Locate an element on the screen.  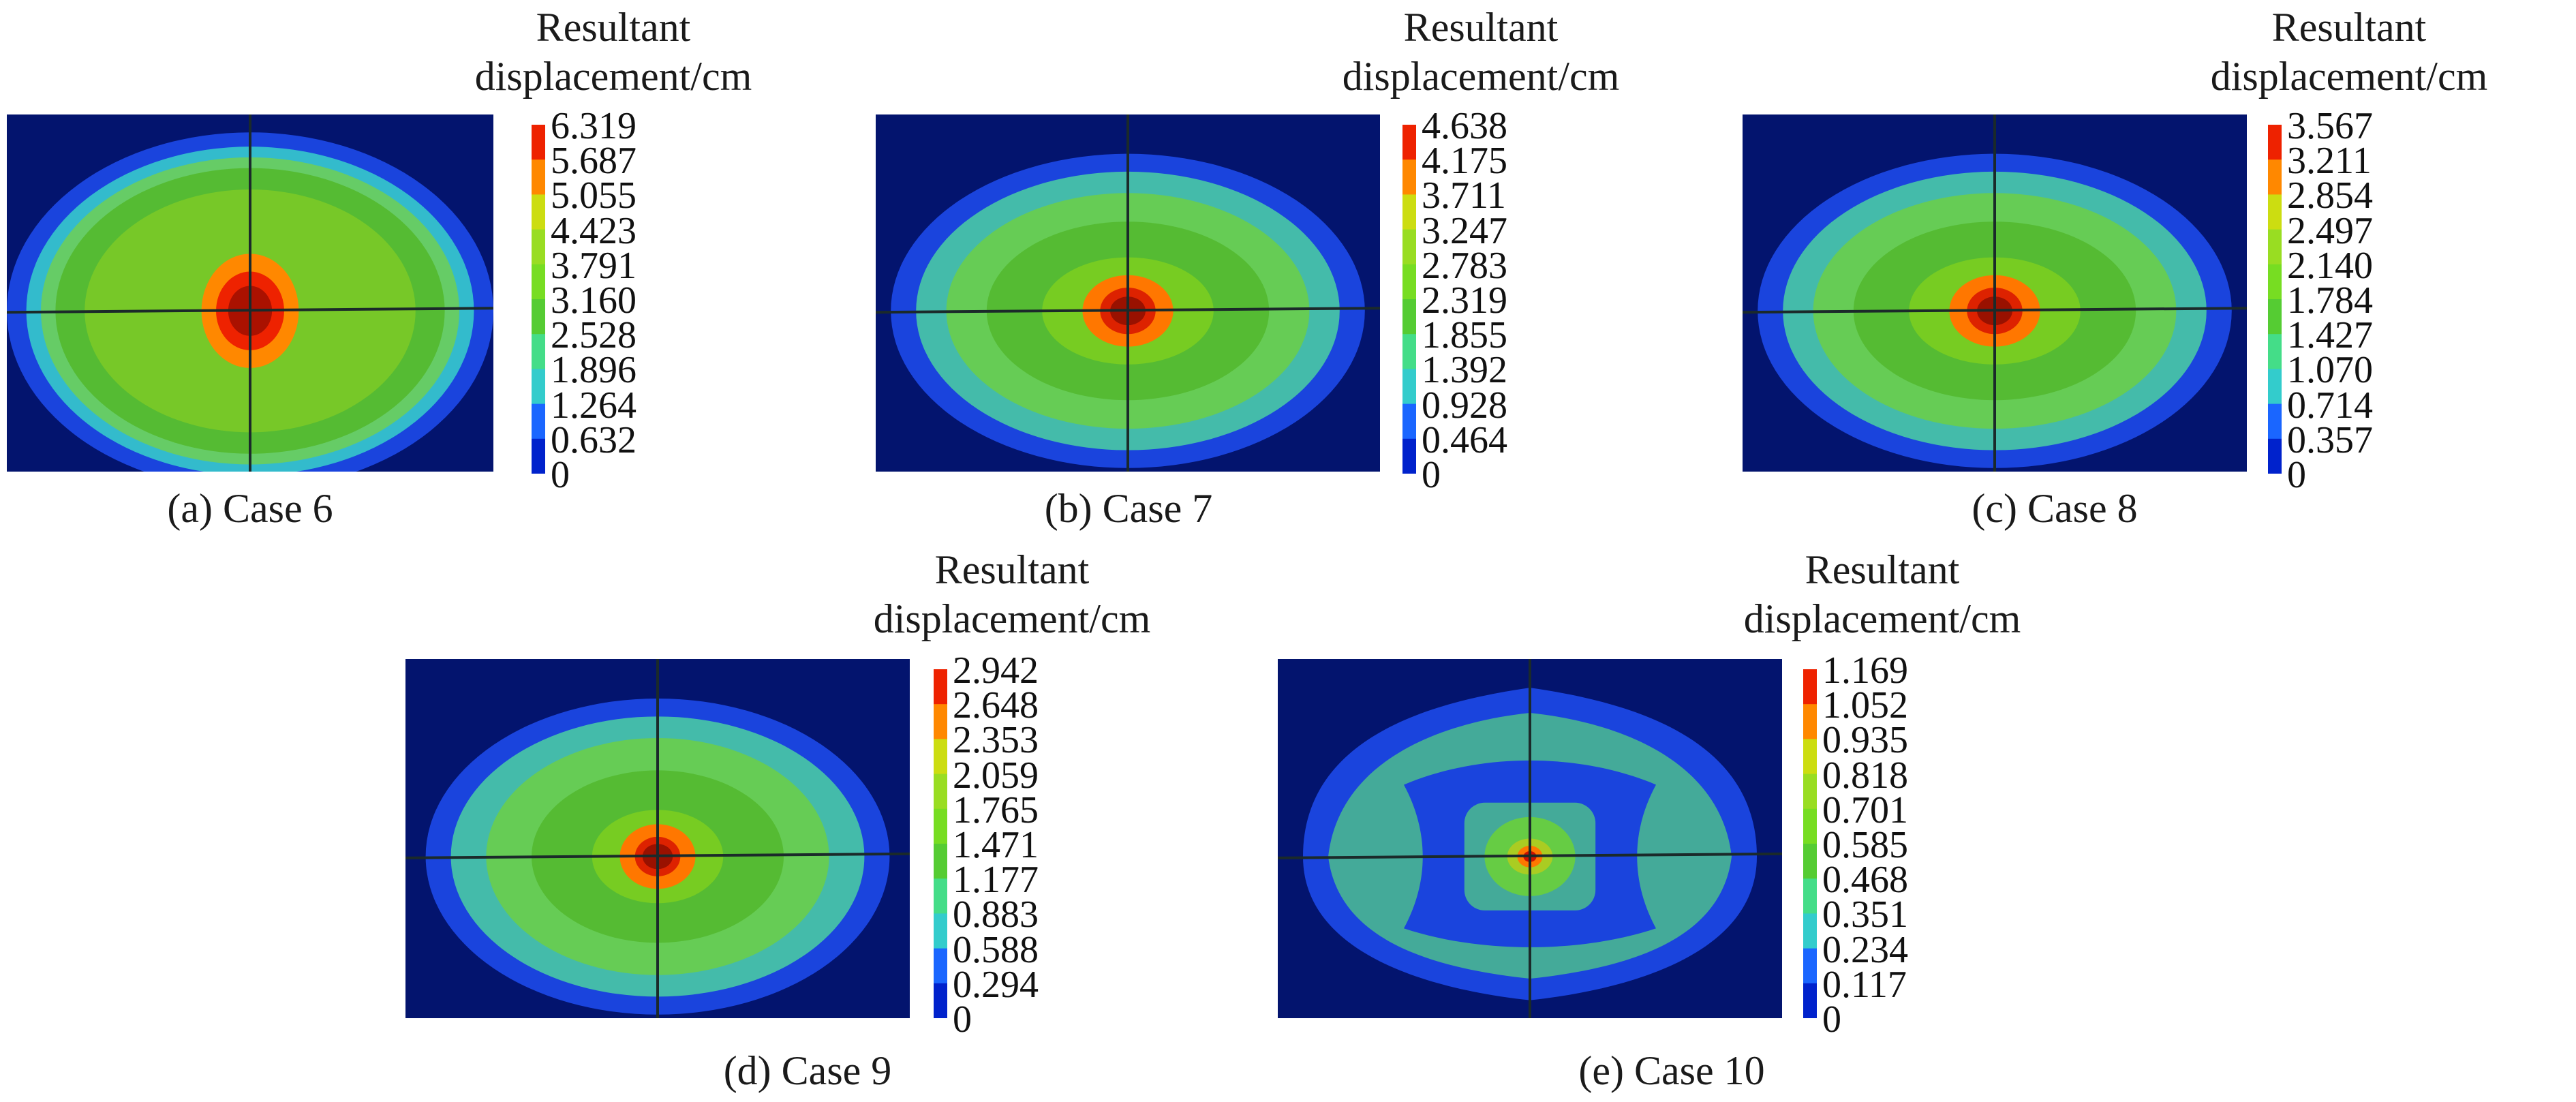
colorbar-tick-label: 2.140 is located at coordinates (2330, 265).